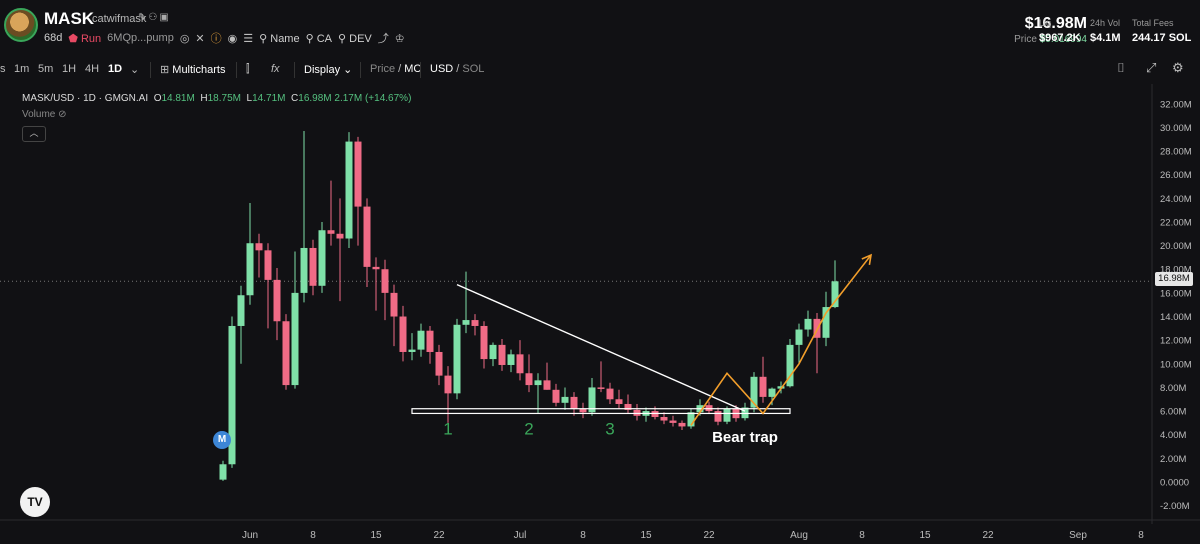  What do you see at coordinates (383, 39) in the screenshot?
I see `share-icon: ⤴` at bounding box center [383, 39].